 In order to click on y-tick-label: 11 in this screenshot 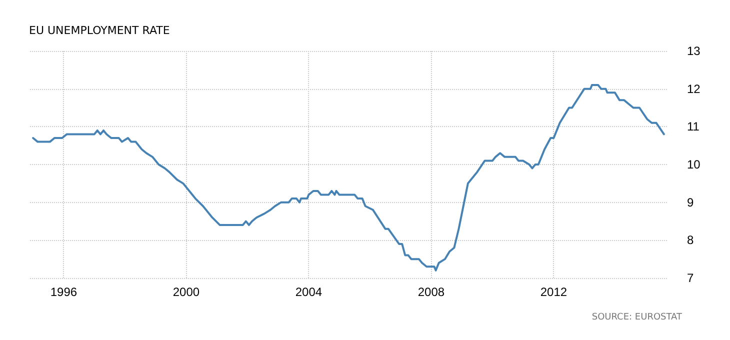, I will do `click(693, 127)`.